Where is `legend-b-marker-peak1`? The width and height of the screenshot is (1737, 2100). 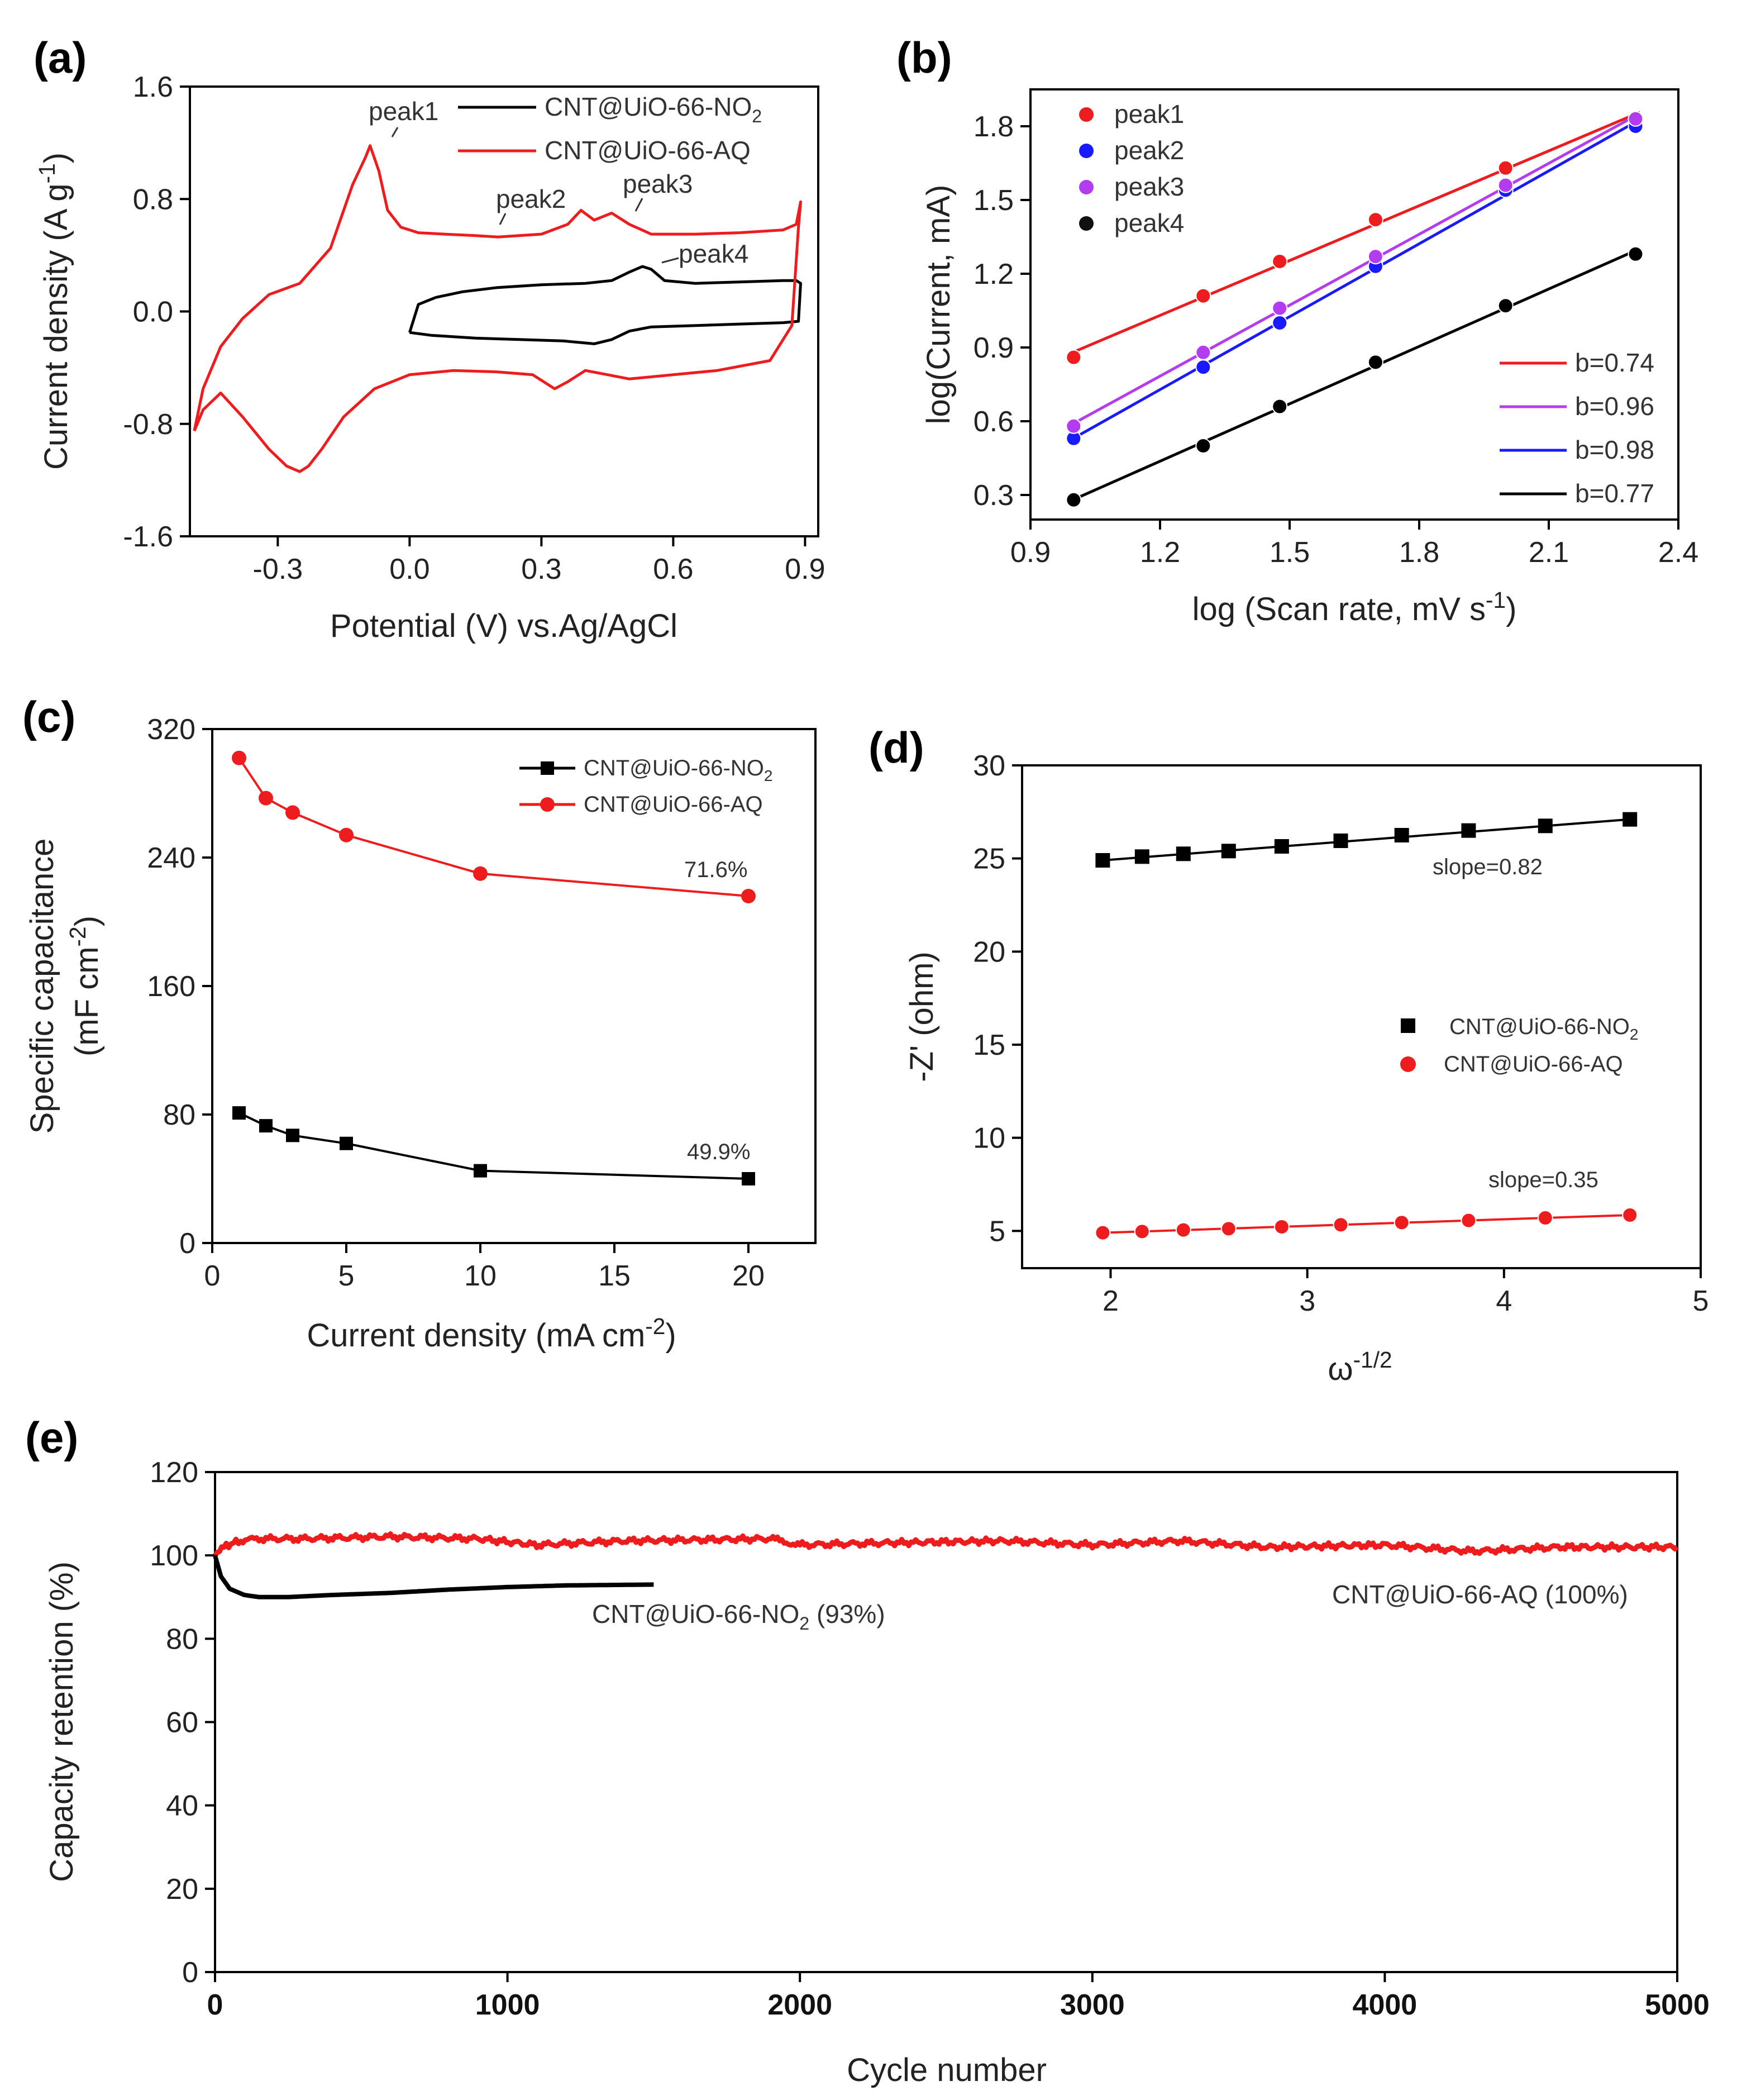 legend-b-marker-peak1 is located at coordinates (1087, 114).